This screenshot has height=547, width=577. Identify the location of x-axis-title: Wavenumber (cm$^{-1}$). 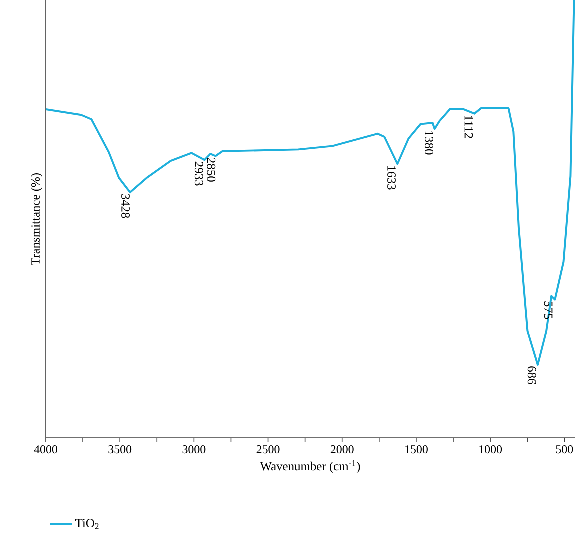
(310, 467).